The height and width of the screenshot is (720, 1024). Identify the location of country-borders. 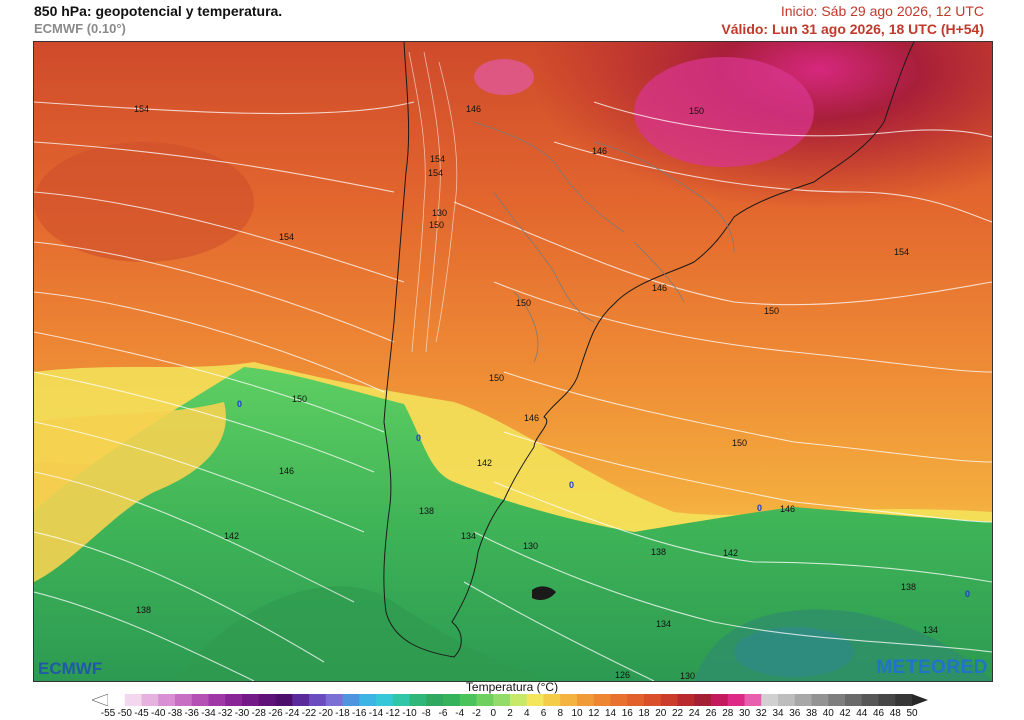
(604, 242).